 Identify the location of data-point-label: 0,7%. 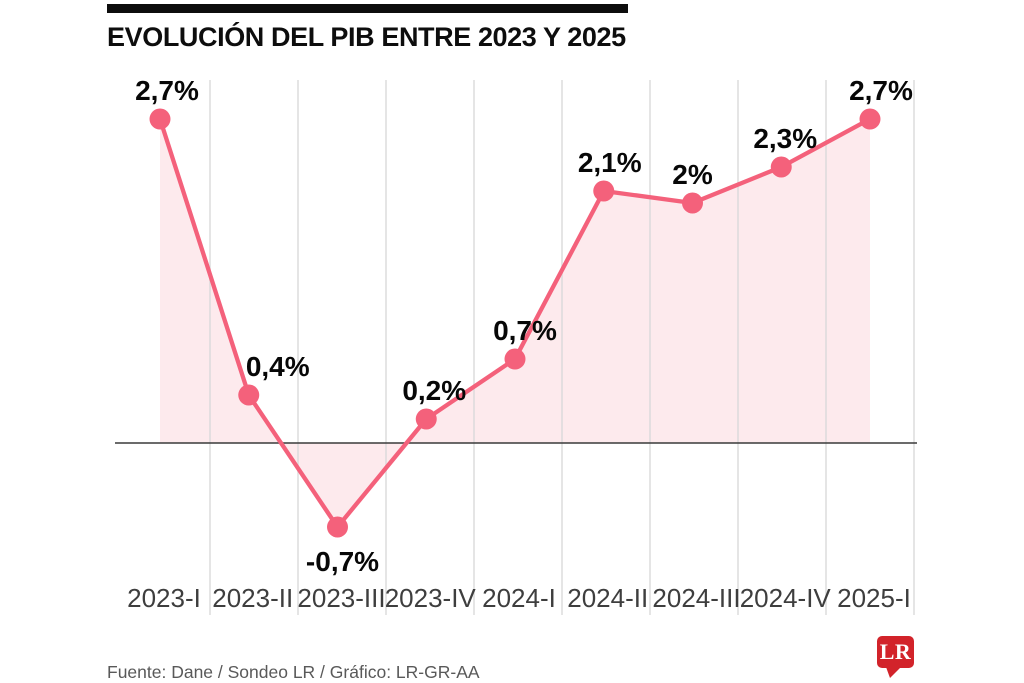
(525, 330).